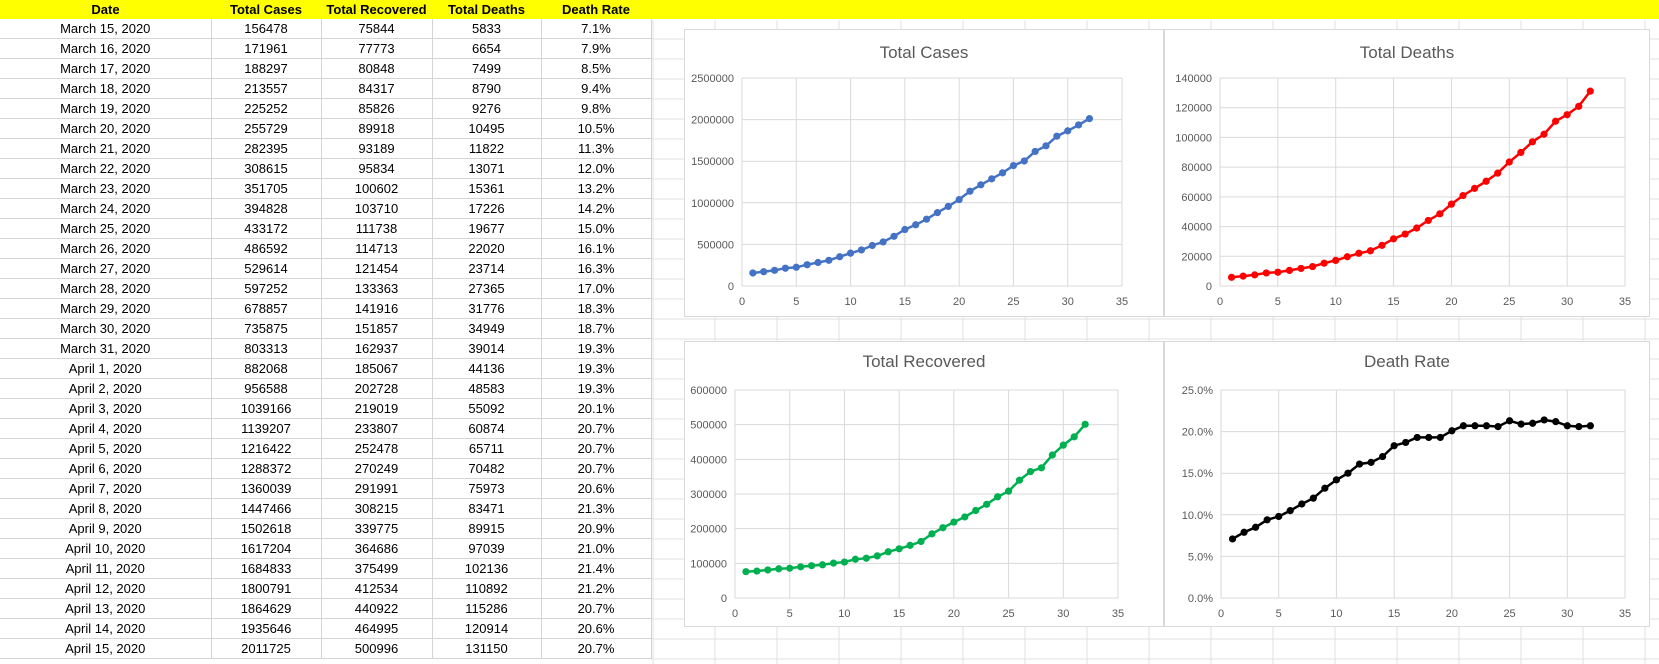  Describe the element at coordinates (377, 648) in the screenshot. I see `cell-total-recovered: 500996` at that location.